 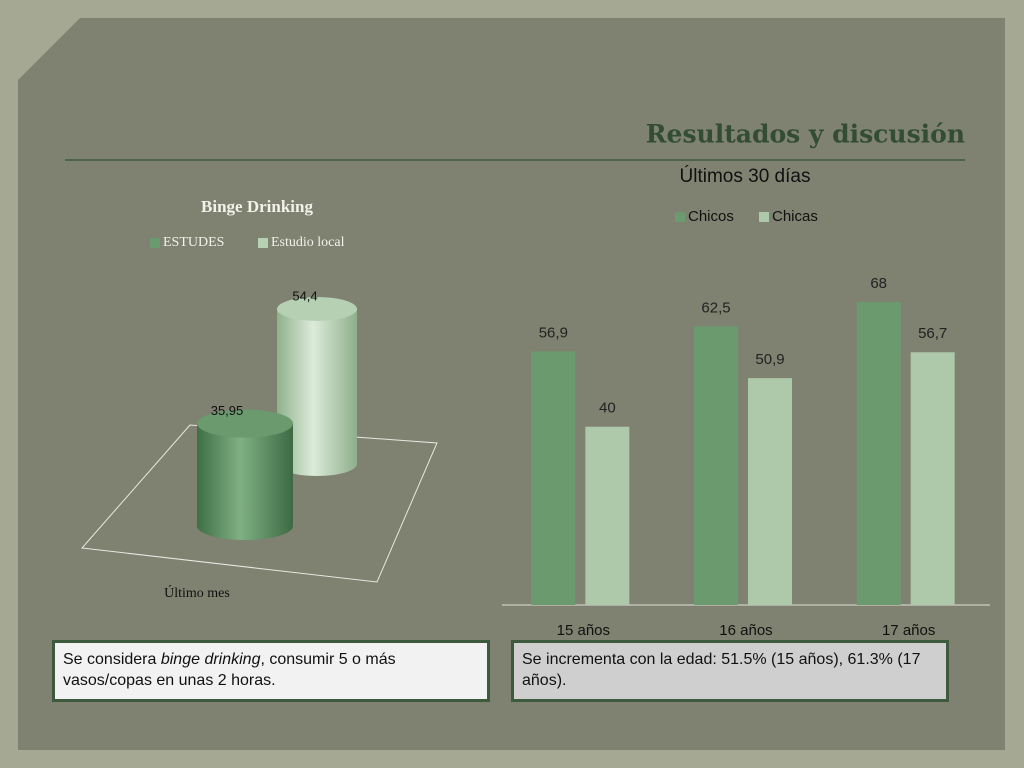 I want to click on x-tick-label: 15 años, so click(x=583, y=630).